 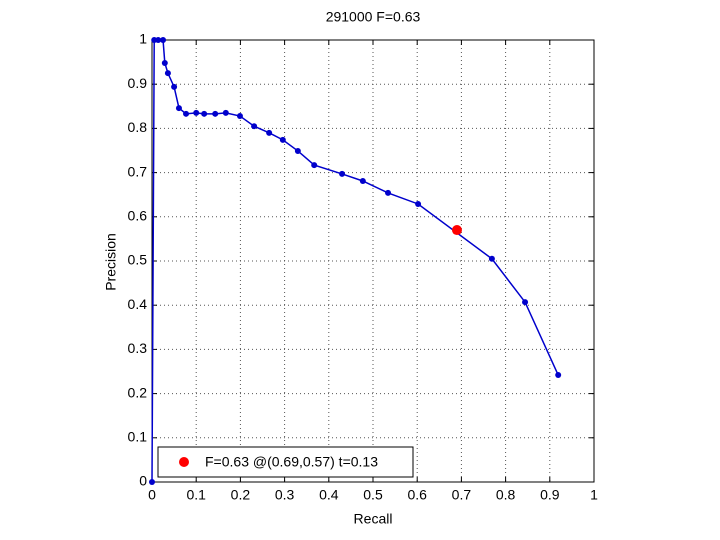 What do you see at coordinates (506, 495) in the screenshot?
I see `x-tick-label: 0.8` at bounding box center [506, 495].